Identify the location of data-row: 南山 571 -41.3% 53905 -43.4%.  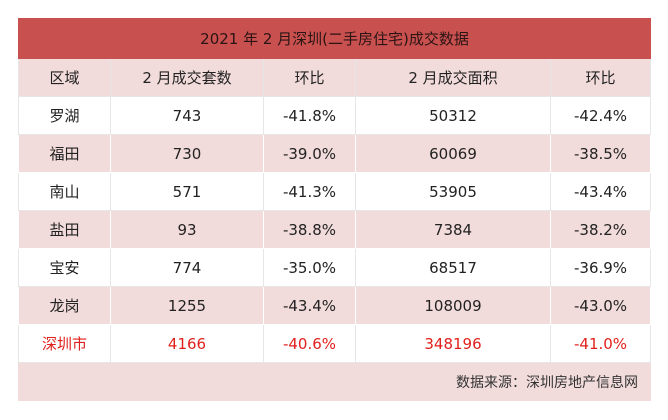
(335, 191).